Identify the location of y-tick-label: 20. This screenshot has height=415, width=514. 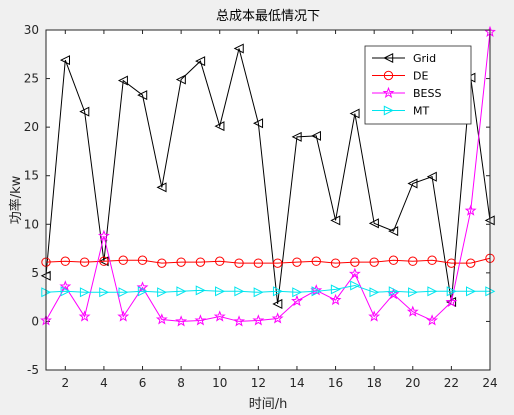
(31, 127).